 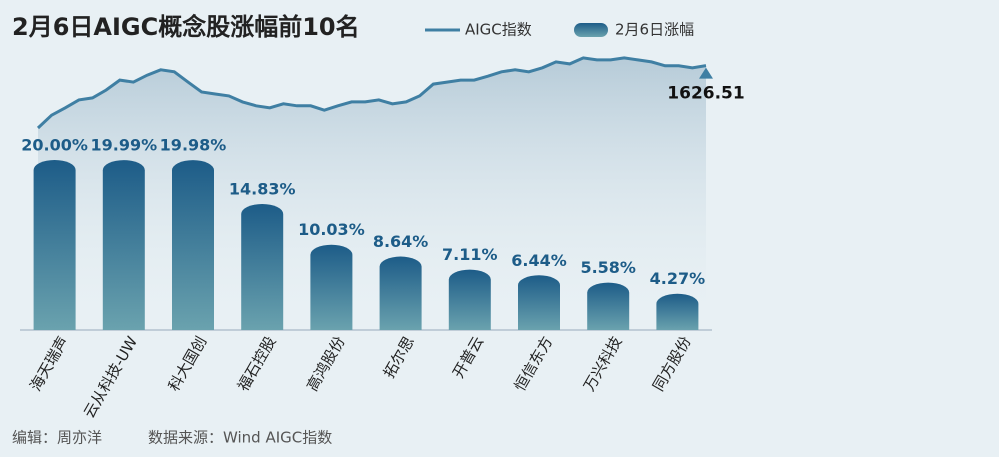 I want to click on value-label: 10.03%, so click(x=331, y=229).